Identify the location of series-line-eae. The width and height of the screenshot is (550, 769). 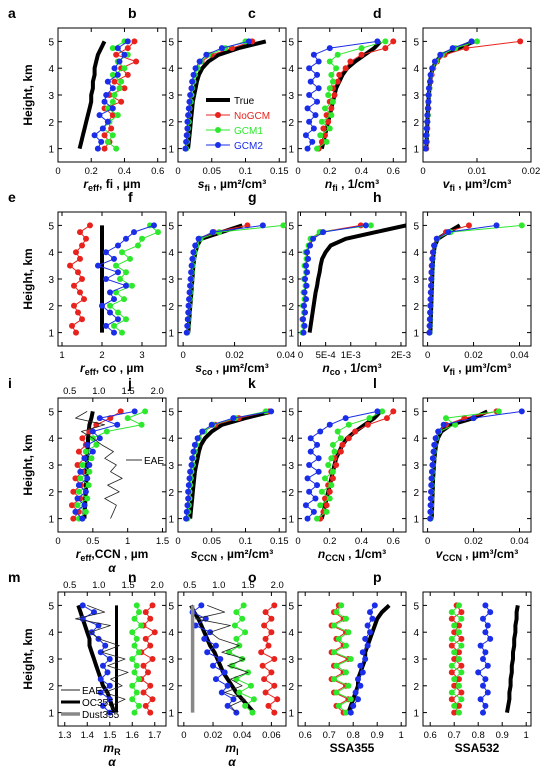
(99, 465).